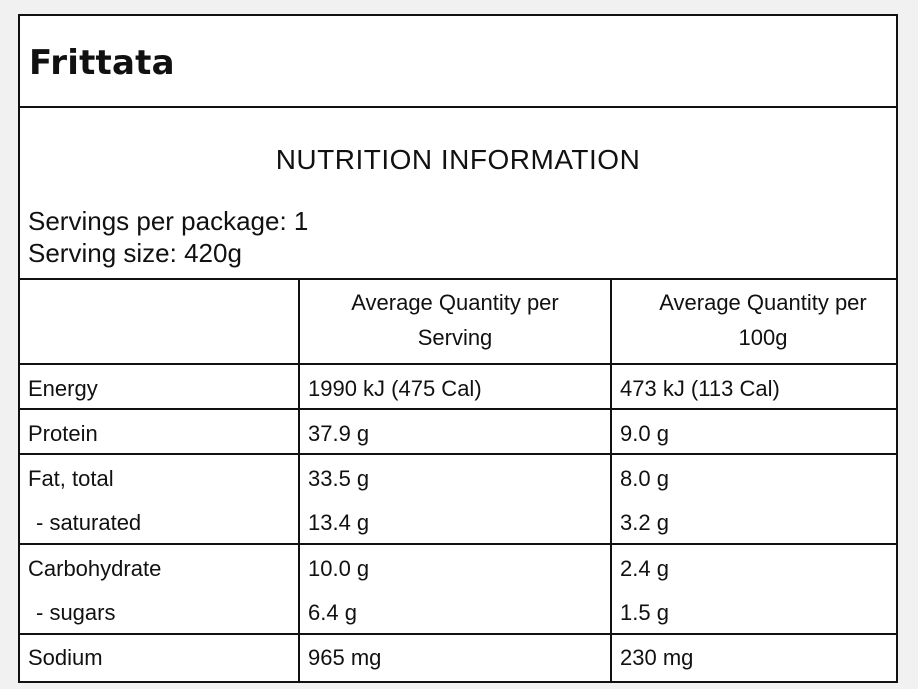  Describe the element at coordinates (458, 62) in the screenshot. I see `title-row: Frittata` at that location.